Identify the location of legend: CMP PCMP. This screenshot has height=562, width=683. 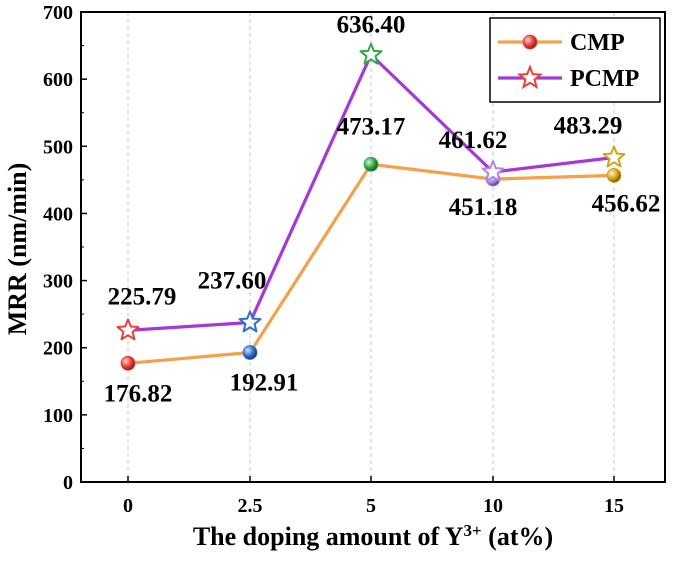
(575, 60).